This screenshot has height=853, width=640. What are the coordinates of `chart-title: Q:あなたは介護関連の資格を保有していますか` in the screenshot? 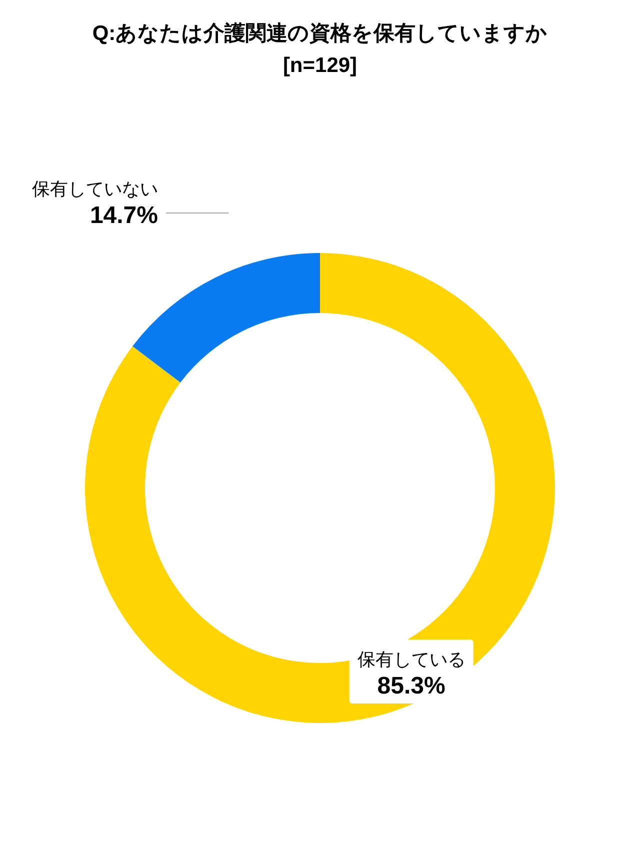 It's located at (320, 33).